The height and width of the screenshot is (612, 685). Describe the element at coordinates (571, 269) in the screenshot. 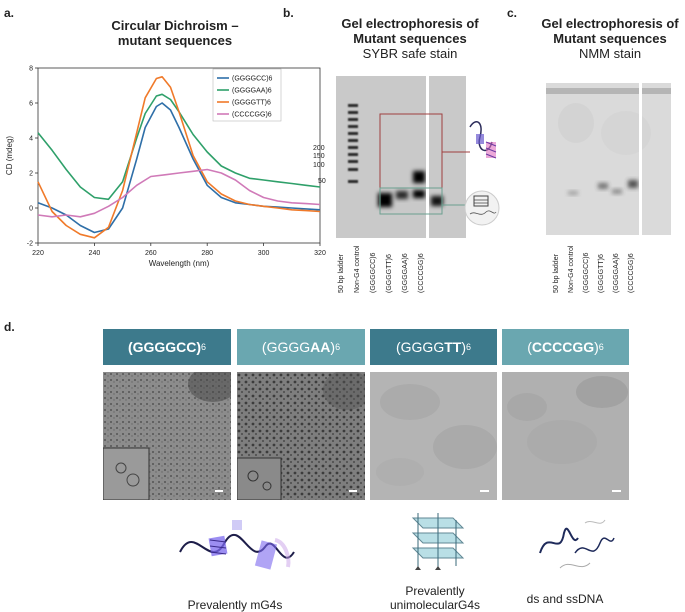

I see `gel-c-lane-label-1: Non-G4 control` at that location.